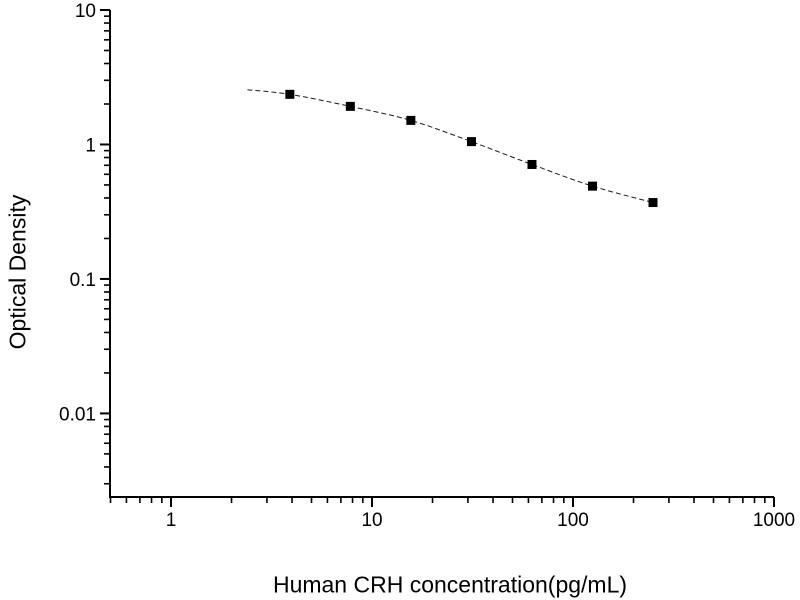  Describe the element at coordinates (450, 584) in the screenshot. I see `x-axis-title: Human CRH concentration(pg/mL)` at that location.